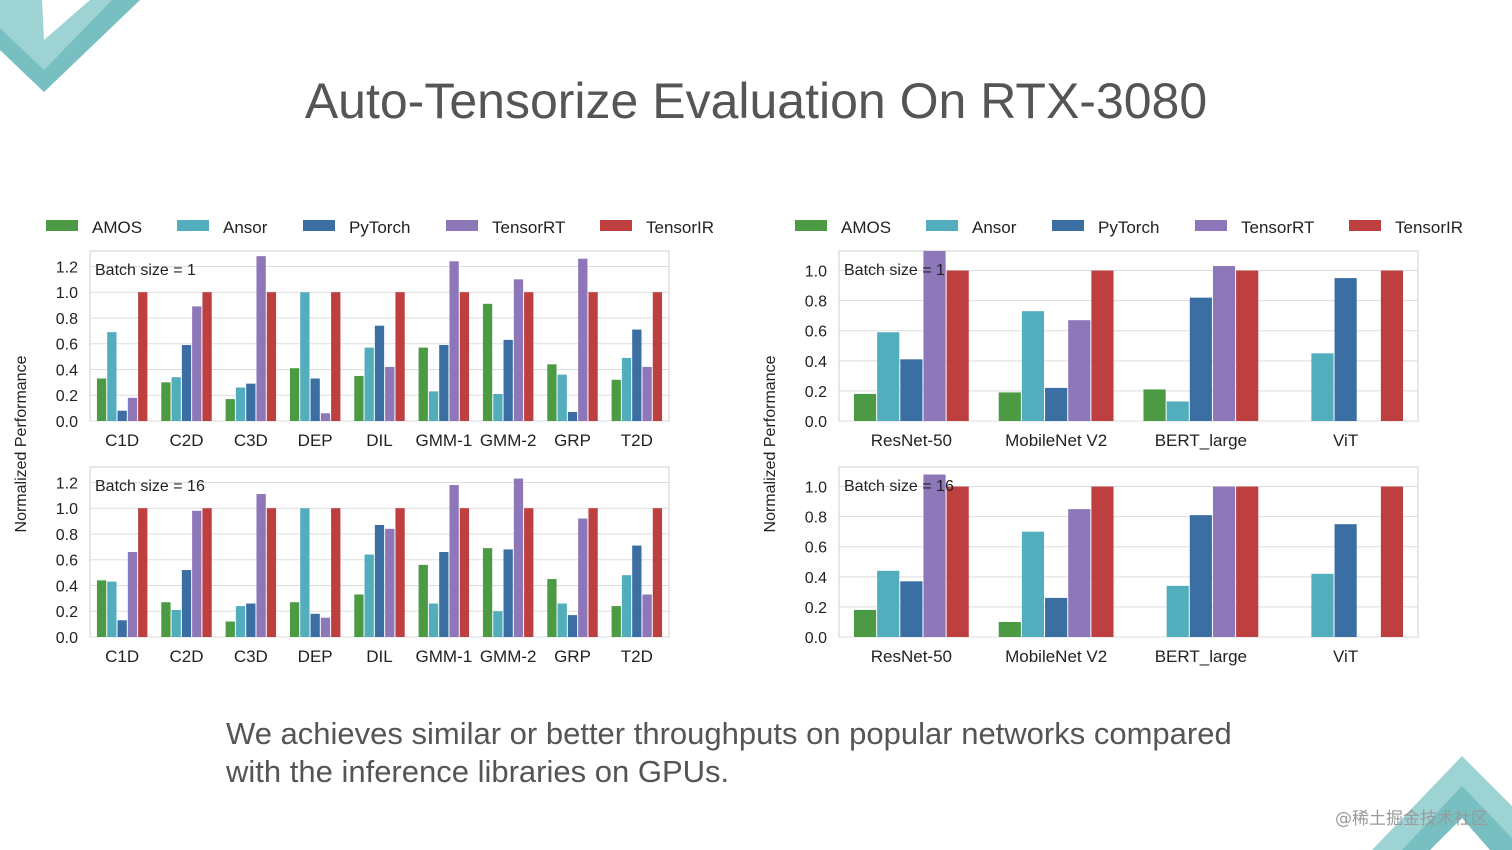 This screenshot has width=1512, height=850. Describe the element at coordinates (508, 656) in the screenshot. I see `x-tick-label: GMM-2` at that location.